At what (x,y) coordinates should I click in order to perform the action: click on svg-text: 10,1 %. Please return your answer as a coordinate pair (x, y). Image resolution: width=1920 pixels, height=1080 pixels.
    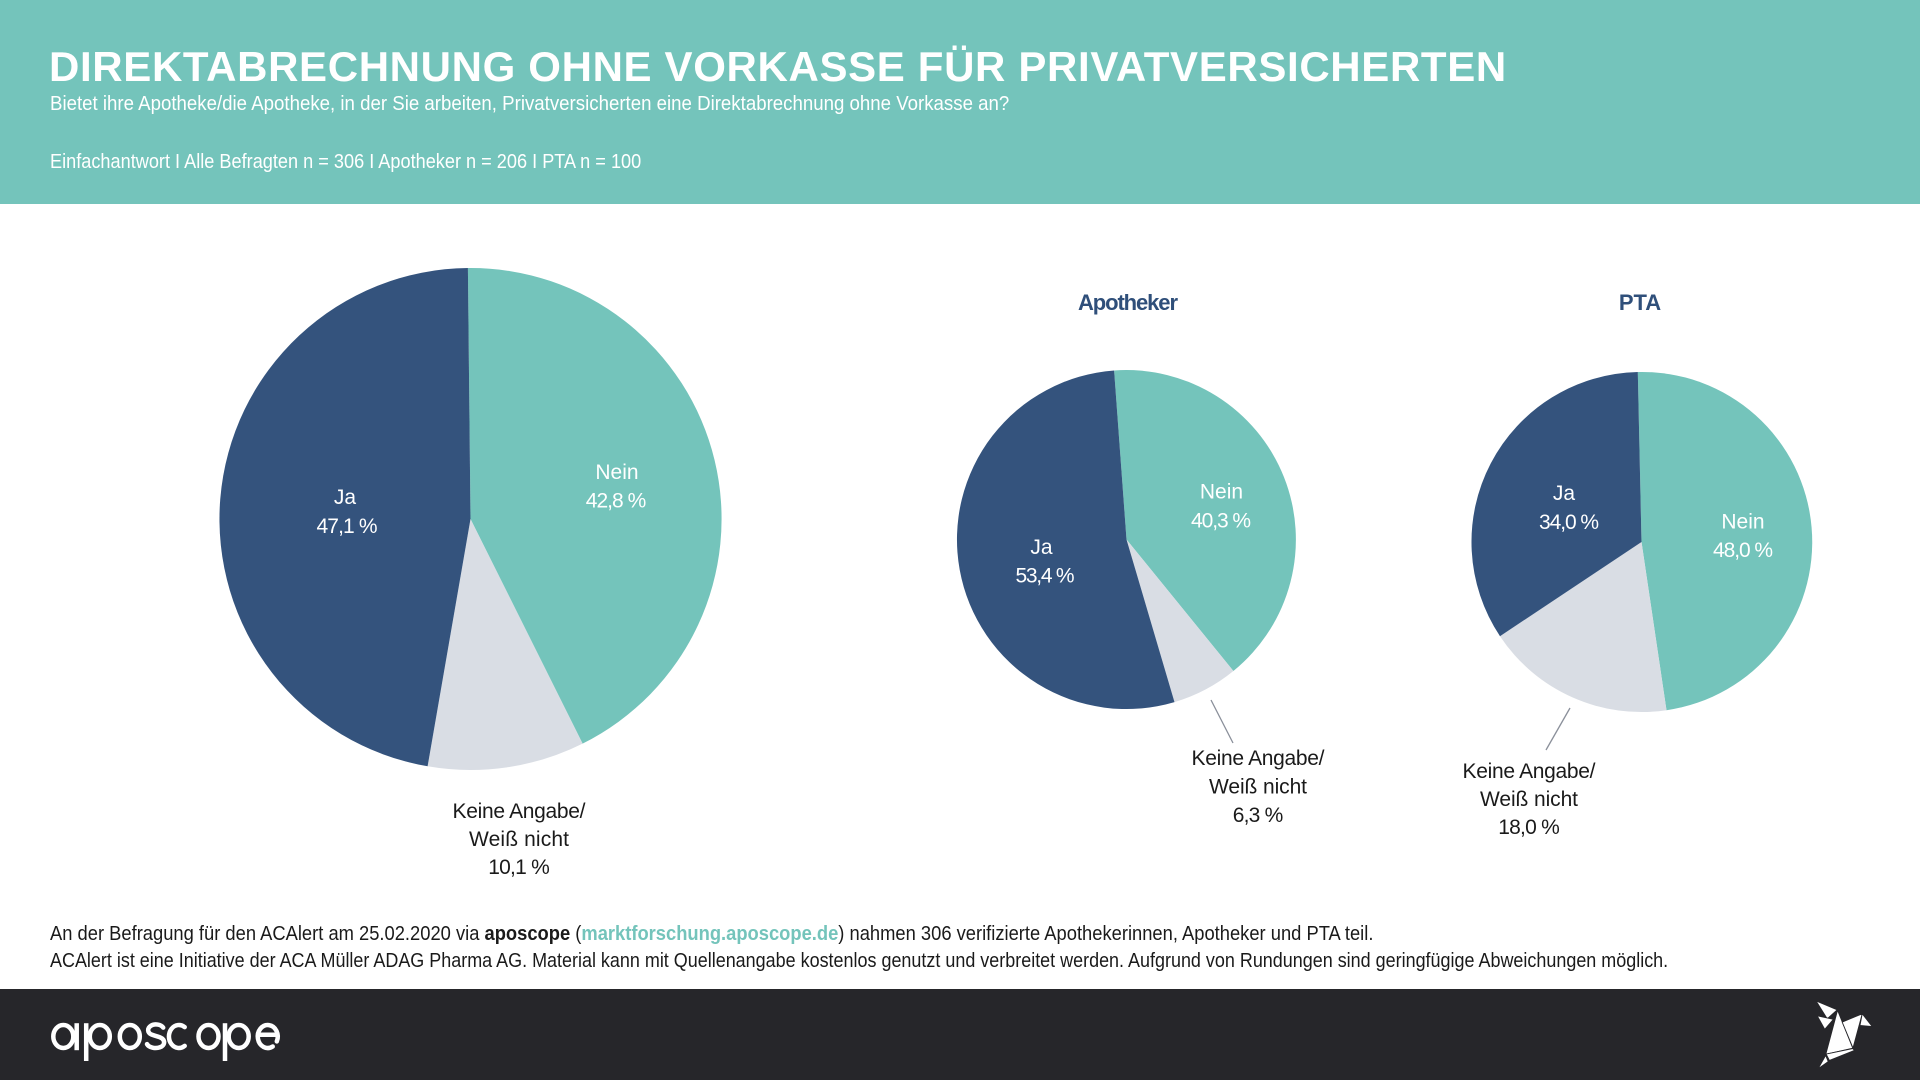
    Looking at the image, I should click on (519, 867).